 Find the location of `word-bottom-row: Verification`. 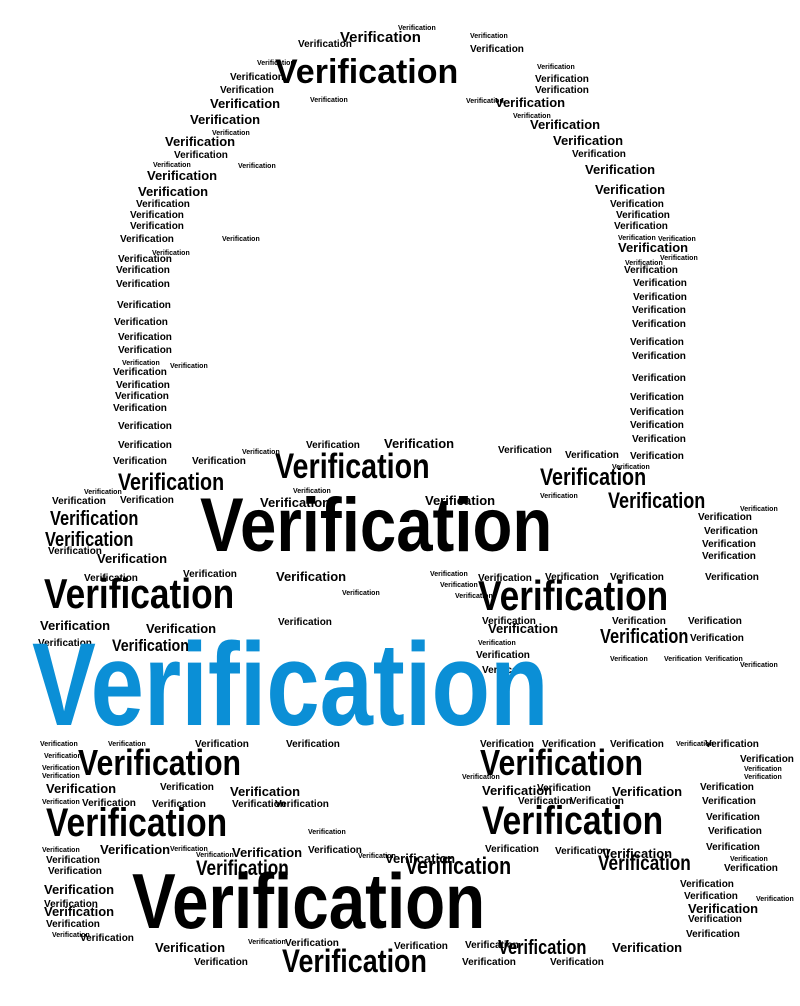

word-bottom-row: Verification is located at coordinates (354, 961).